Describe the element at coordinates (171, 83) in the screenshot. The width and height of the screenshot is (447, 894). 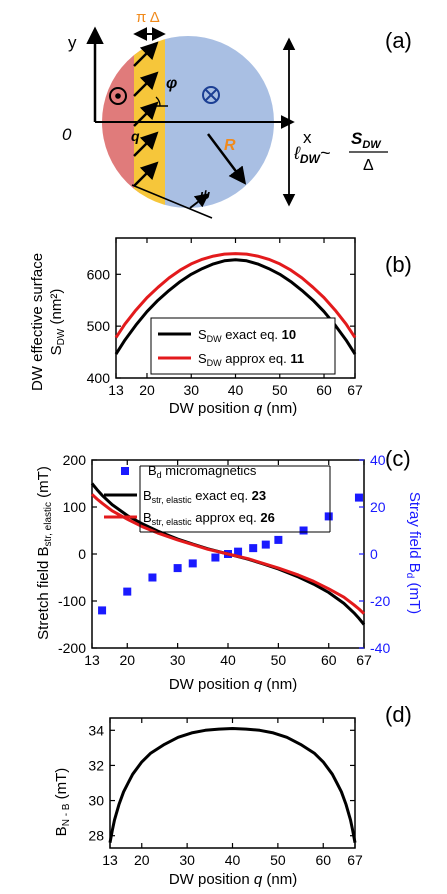
I see `phi-label: φ` at that location.